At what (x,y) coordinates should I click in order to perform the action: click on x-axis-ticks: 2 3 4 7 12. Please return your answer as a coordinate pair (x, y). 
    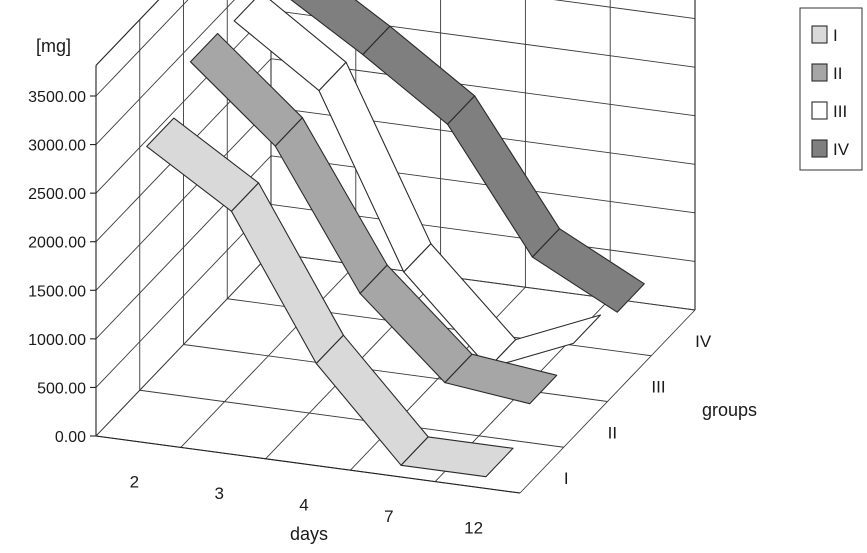
    Looking at the image, I should click on (306, 505).